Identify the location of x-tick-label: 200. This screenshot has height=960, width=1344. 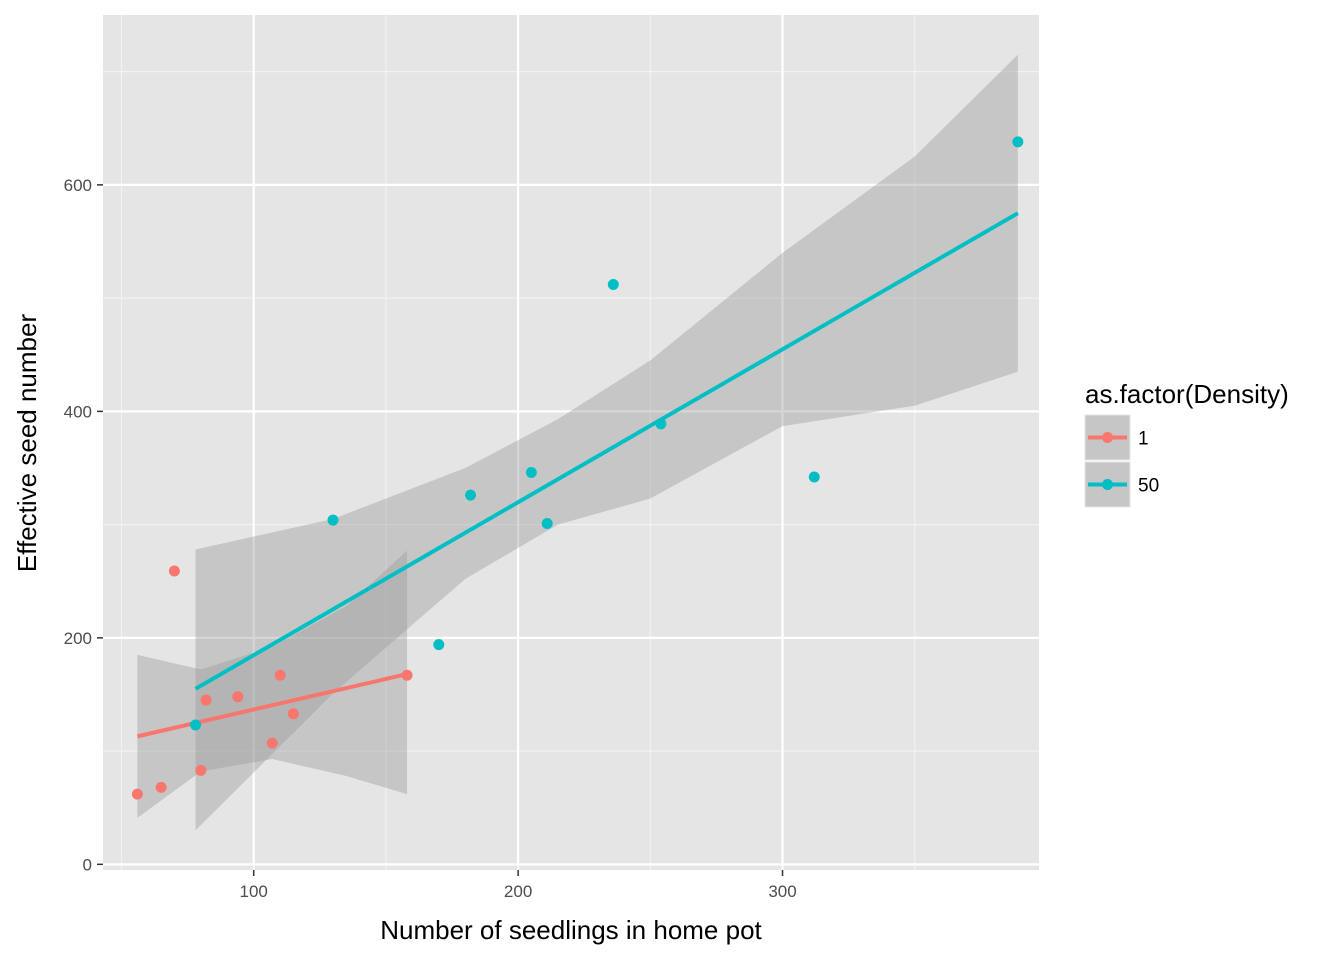
(518, 891).